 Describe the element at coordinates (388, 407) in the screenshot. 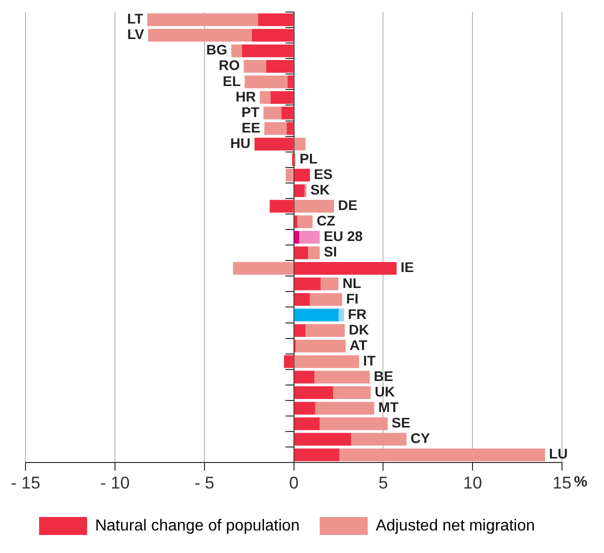

I see `y-tick-label: MT` at that location.